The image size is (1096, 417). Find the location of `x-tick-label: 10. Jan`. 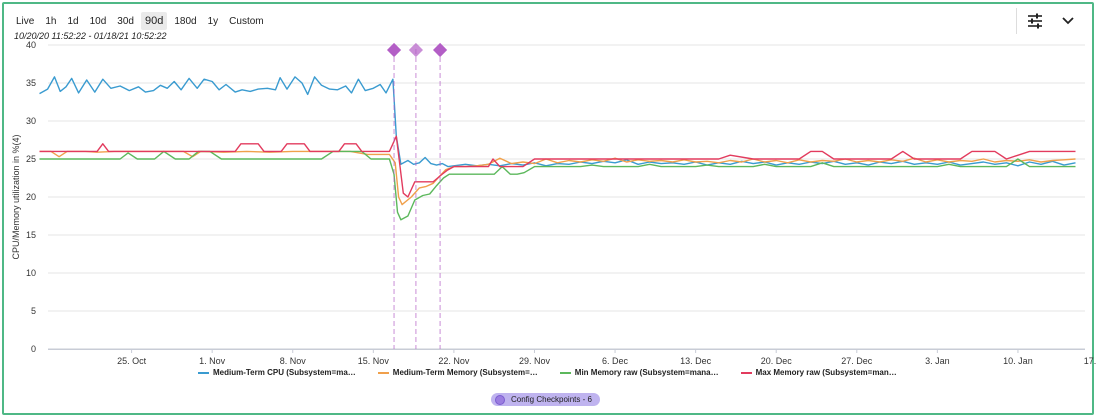

x-tick-label: 10. Jan is located at coordinates (1018, 361).